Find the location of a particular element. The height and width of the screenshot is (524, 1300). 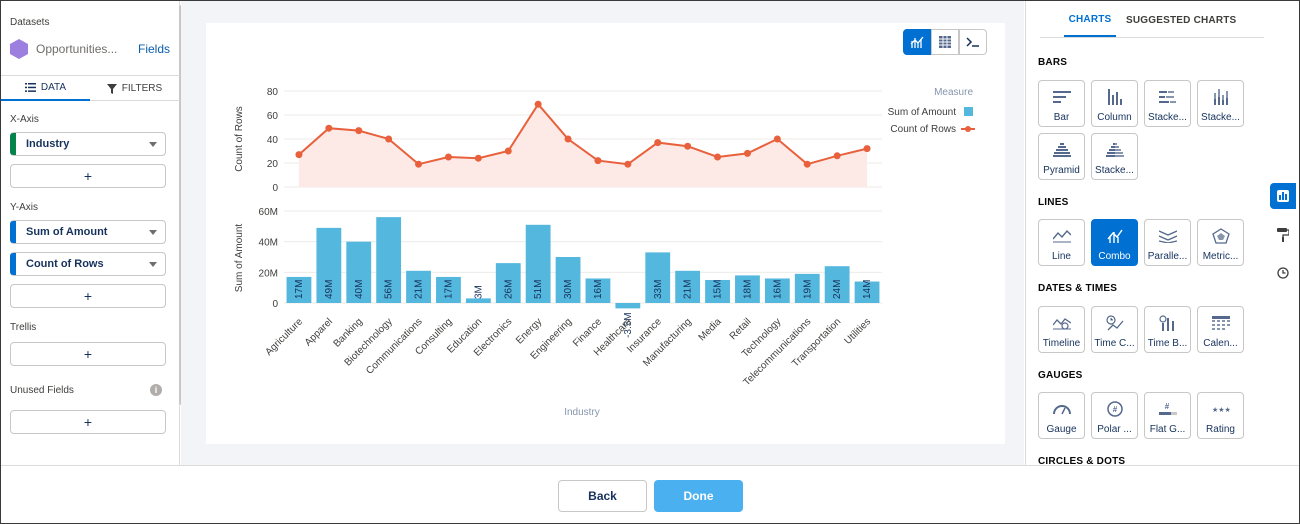

info-icon: i is located at coordinates (156, 390).